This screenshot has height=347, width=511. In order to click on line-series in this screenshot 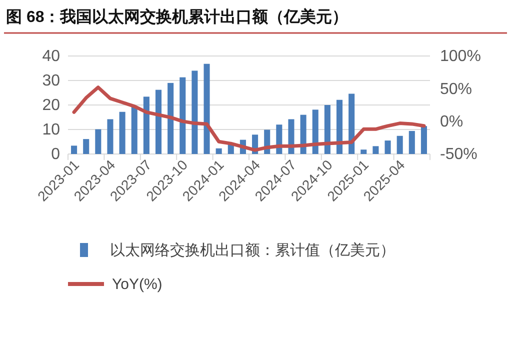, I will do `click(249, 119)`.